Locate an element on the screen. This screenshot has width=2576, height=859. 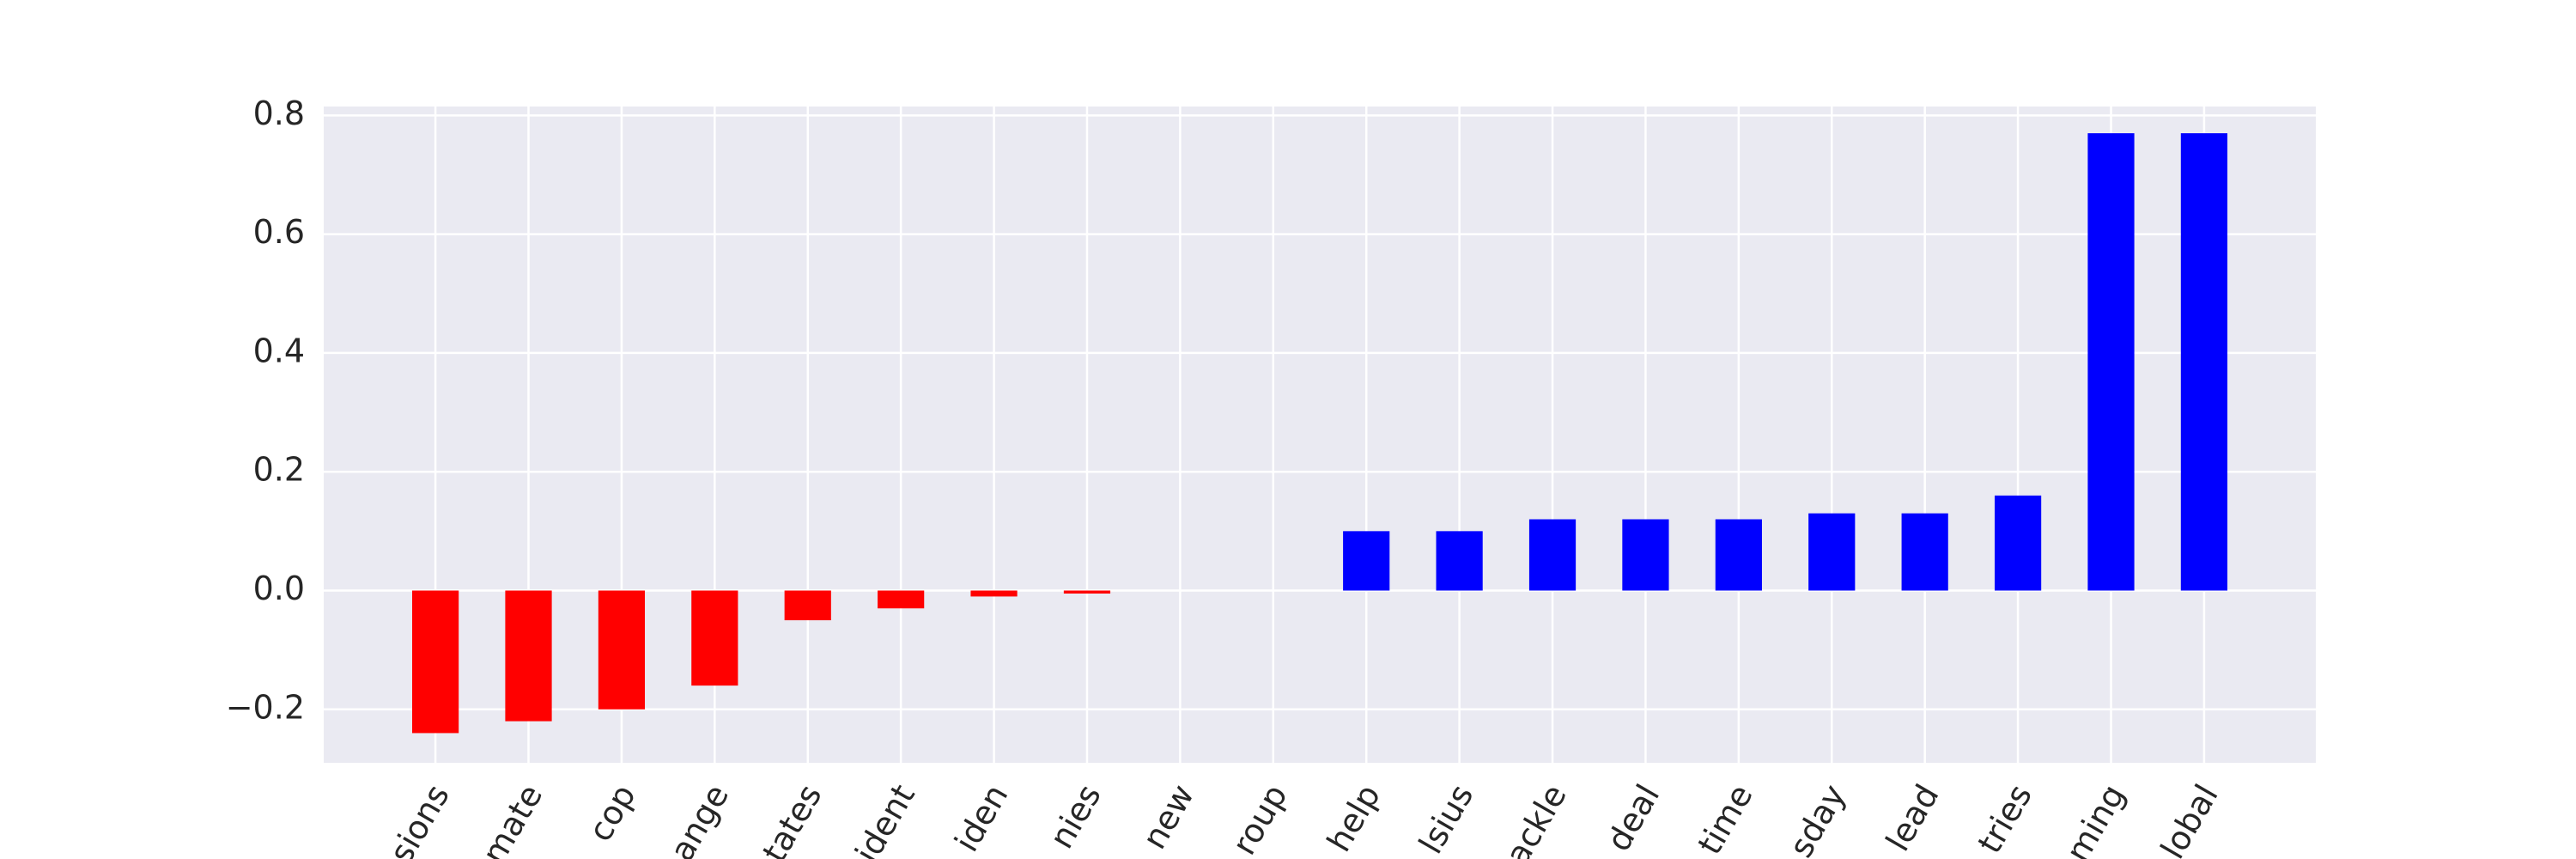
x-tick-label: tates is located at coordinates (792, 819).